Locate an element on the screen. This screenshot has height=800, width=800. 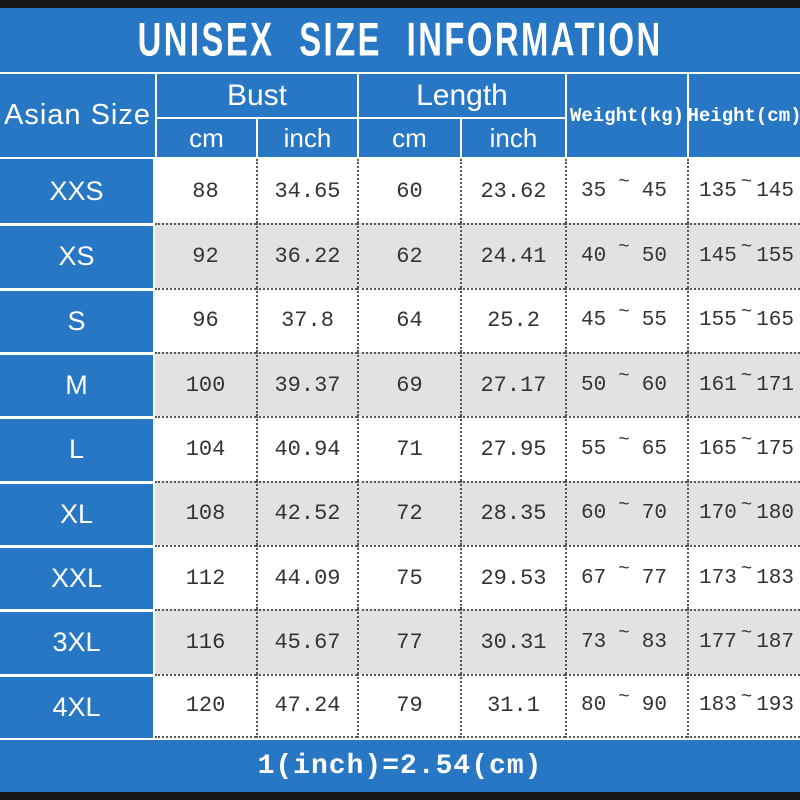
page-title: UNISEX SIZE INFORMATION is located at coordinates (400, 39).